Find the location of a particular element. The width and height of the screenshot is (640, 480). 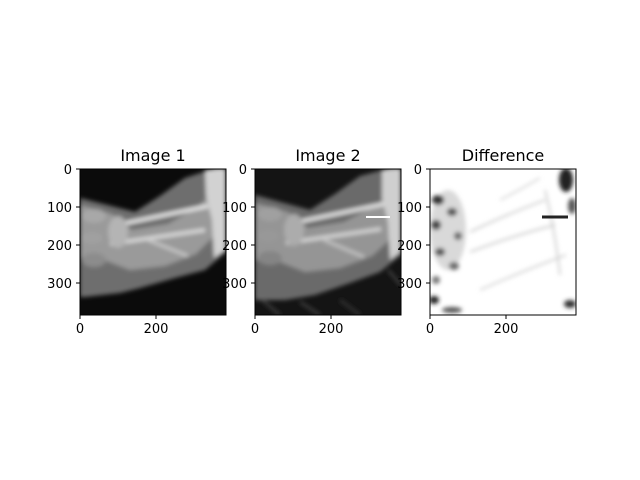

panel-title: Image 2 is located at coordinates (327, 155).